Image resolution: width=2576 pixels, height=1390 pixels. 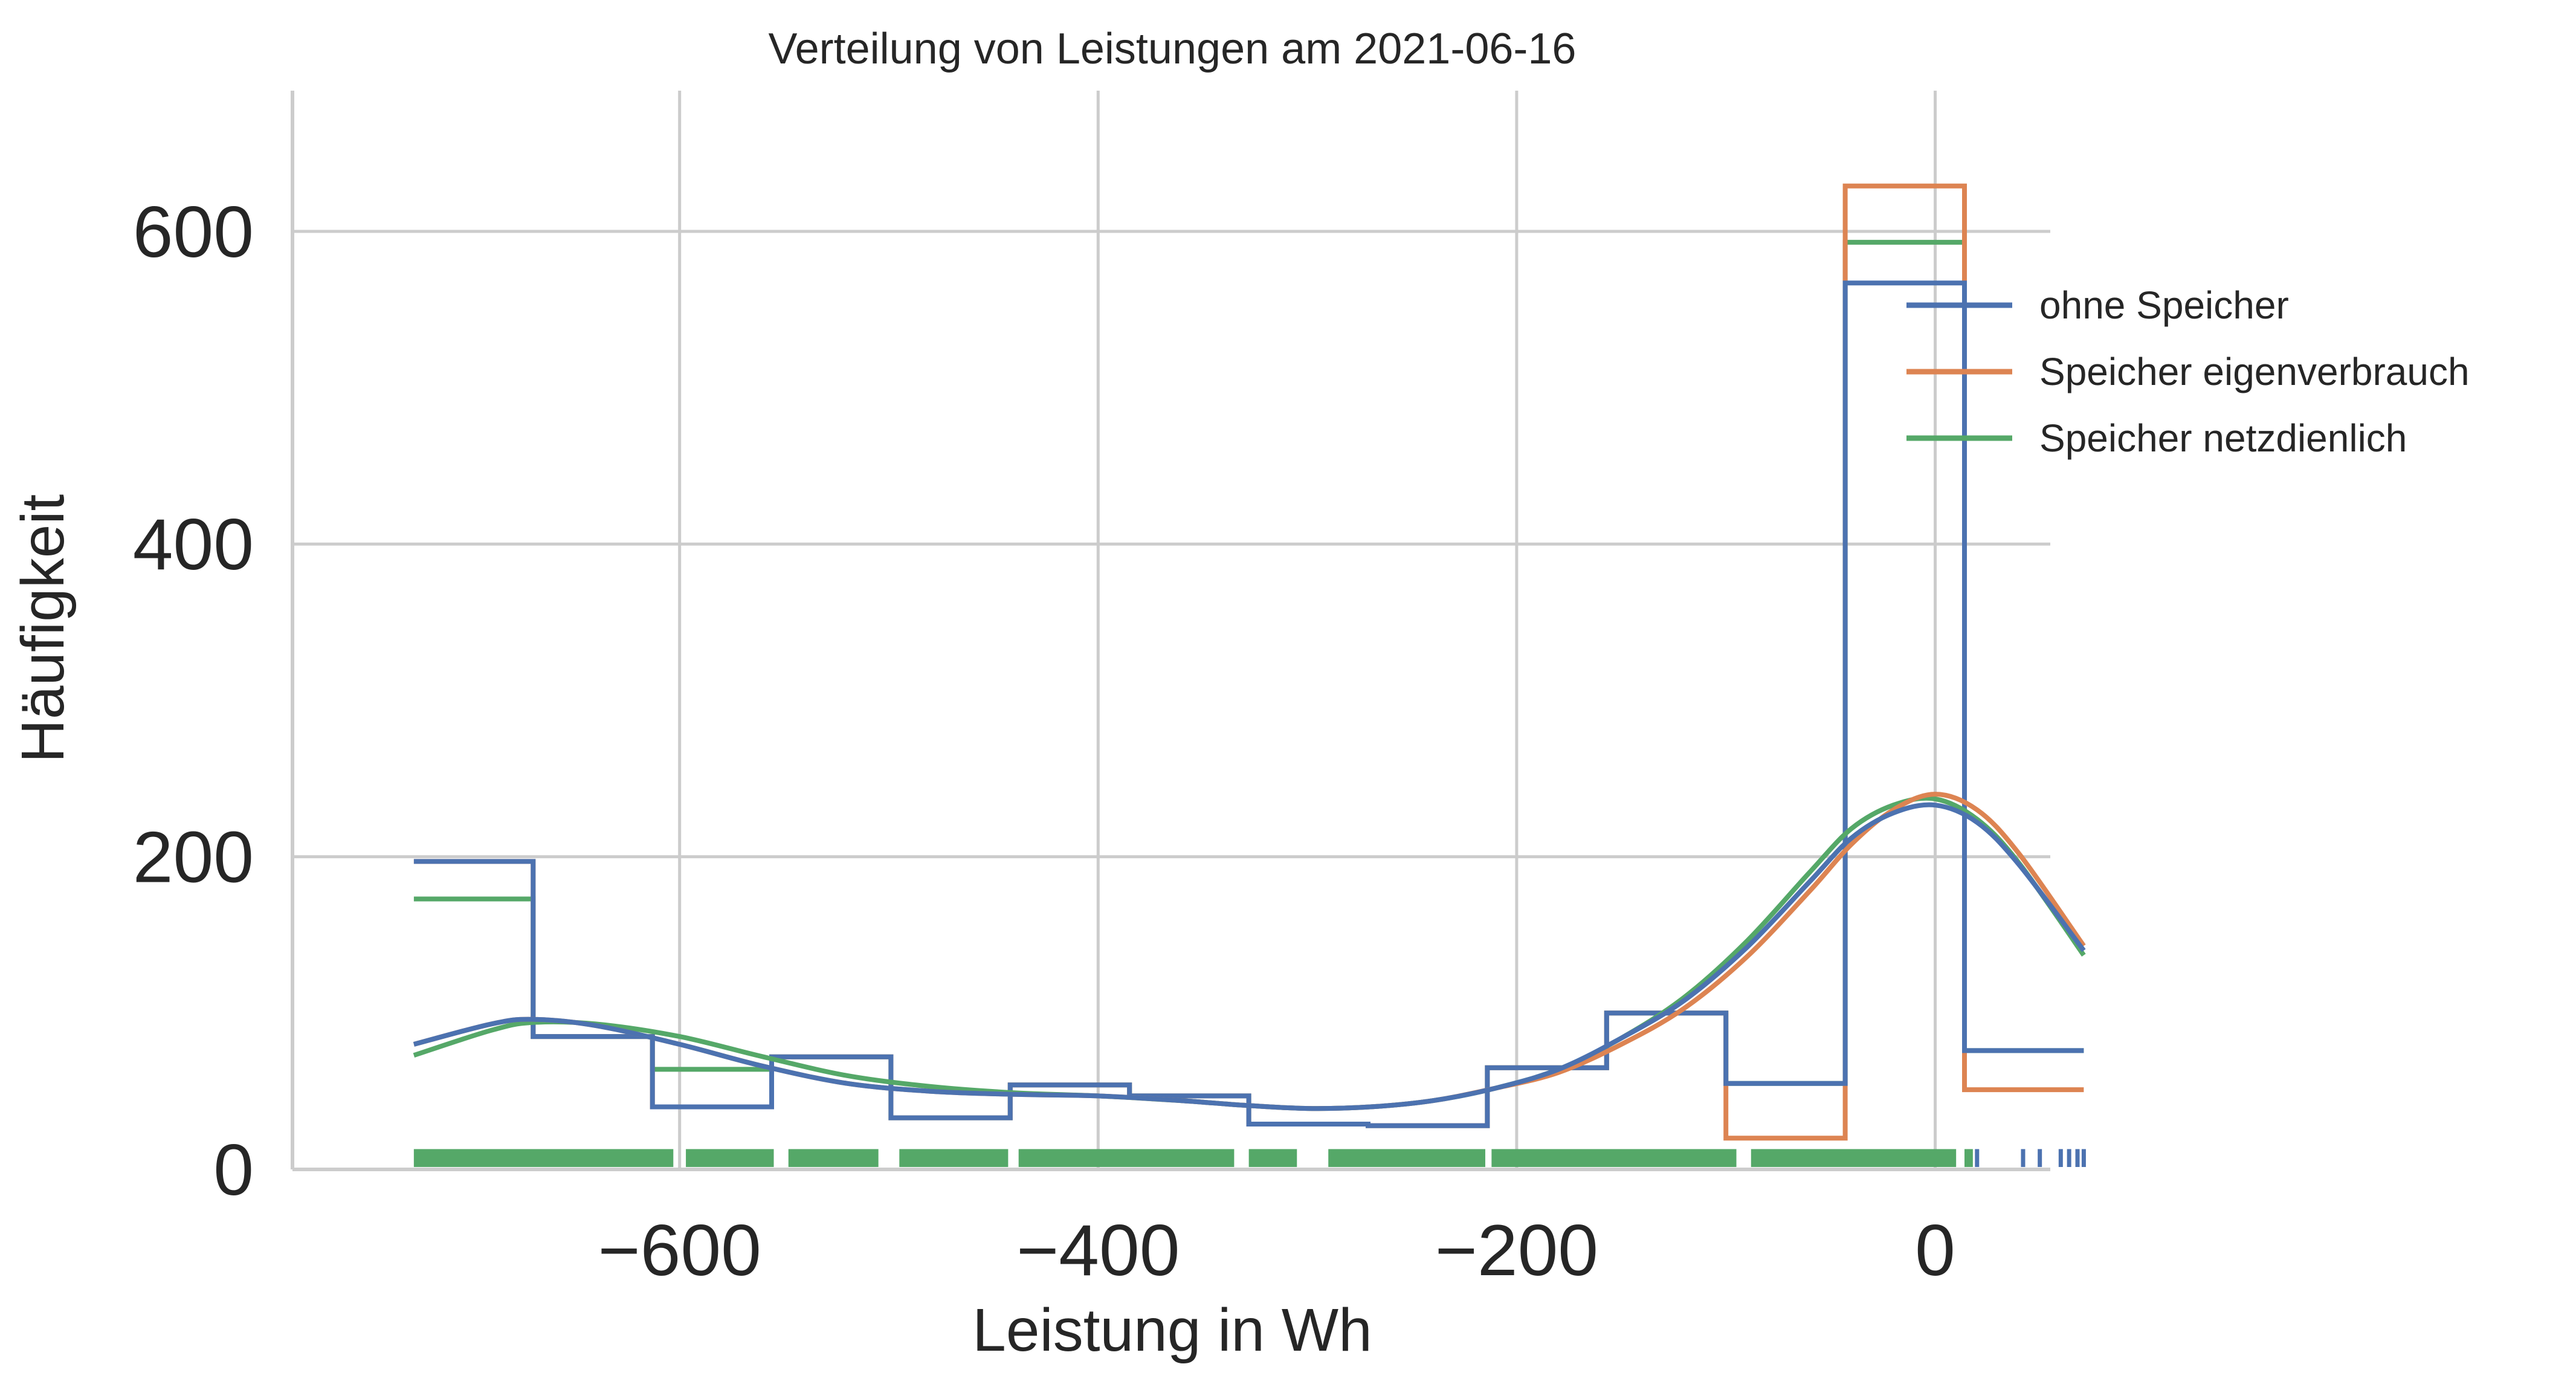 I want to click on x-tick-label: −400, so click(x=1098, y=1250).